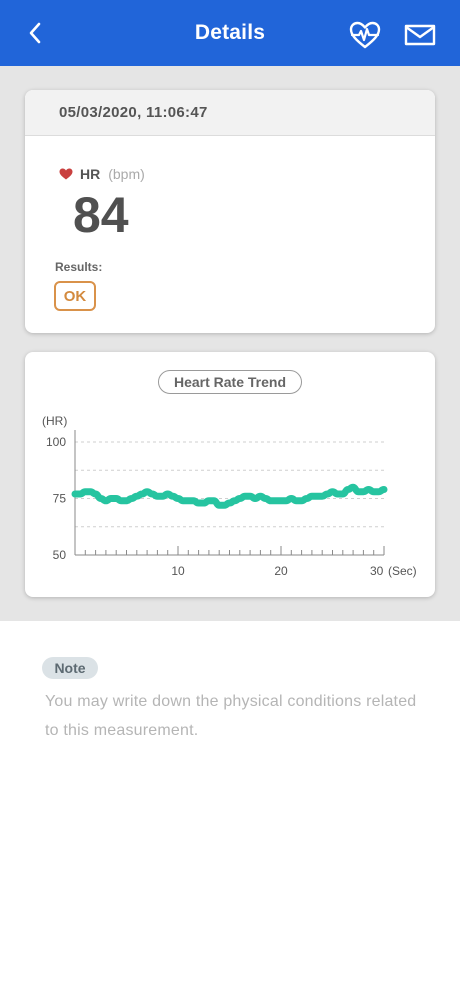  I want to click on chart-labels: 50 75 100 (HR) 10 20 30 (Sec), so click(229, 496).